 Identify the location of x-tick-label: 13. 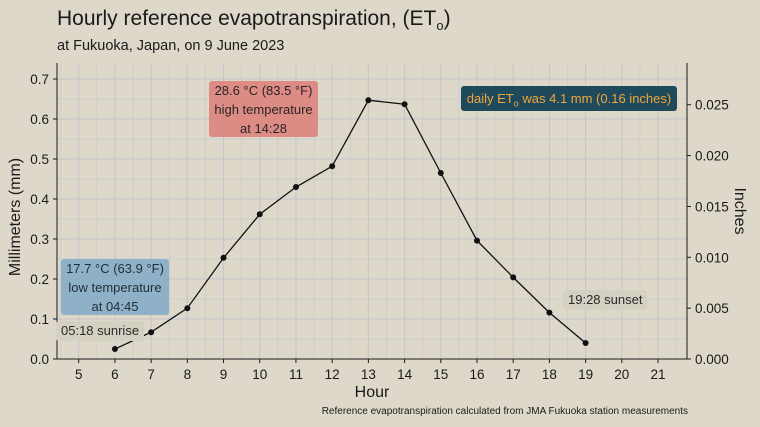
(368, 374).